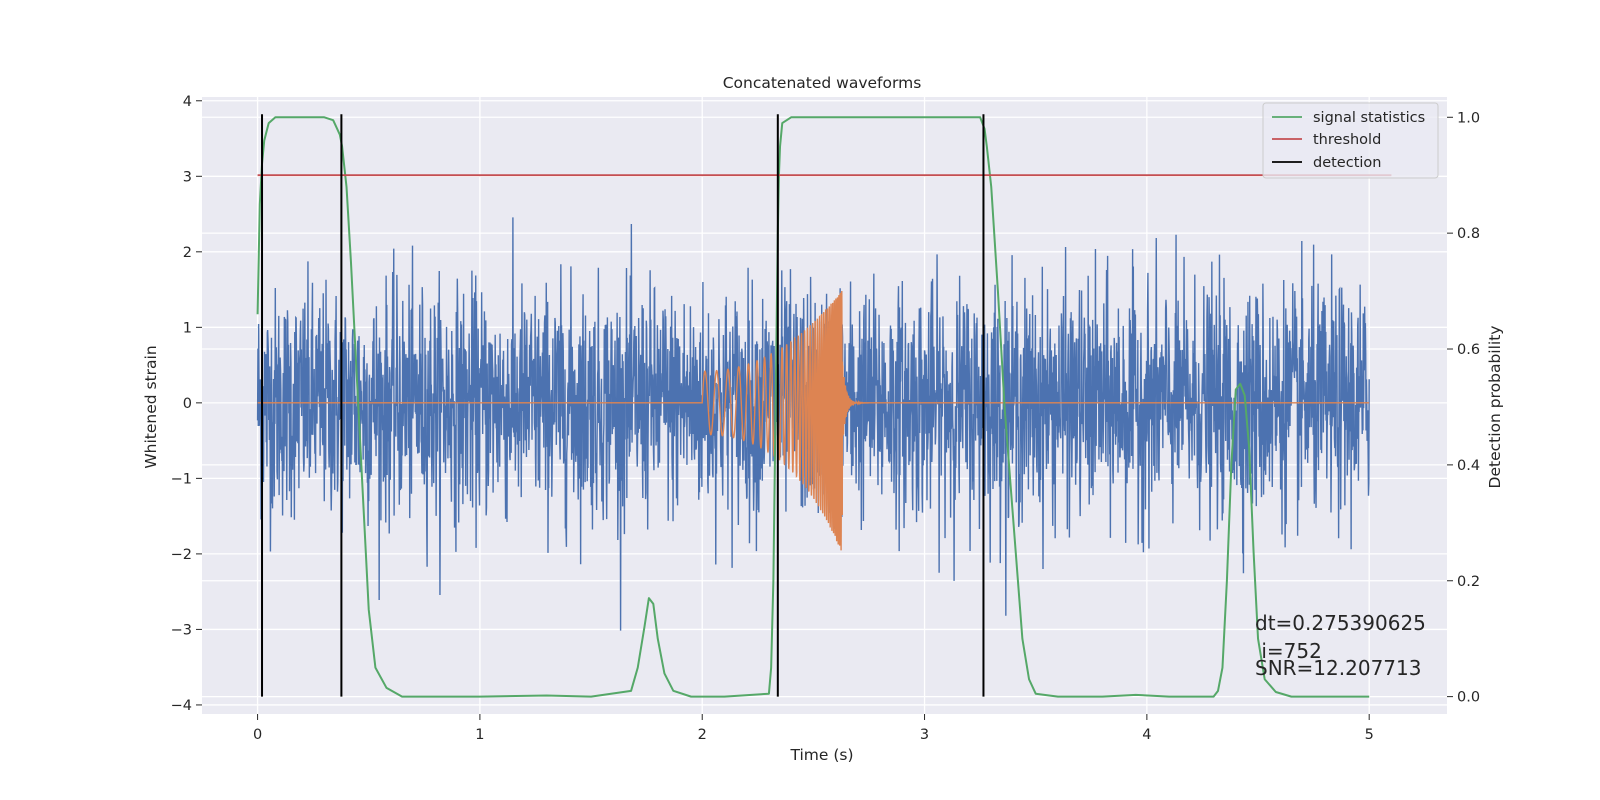 This screenshot has height=800, width=1600. I want to click on annotation-dt: dt=0.275390625, so click(1340, 623).